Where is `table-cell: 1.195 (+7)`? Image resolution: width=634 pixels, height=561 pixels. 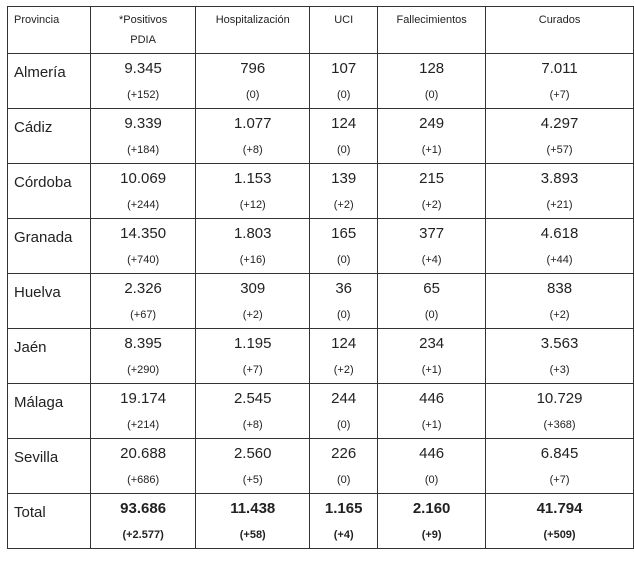 table-cell: 1.195 (+7) is located at coordinates (253, 356).